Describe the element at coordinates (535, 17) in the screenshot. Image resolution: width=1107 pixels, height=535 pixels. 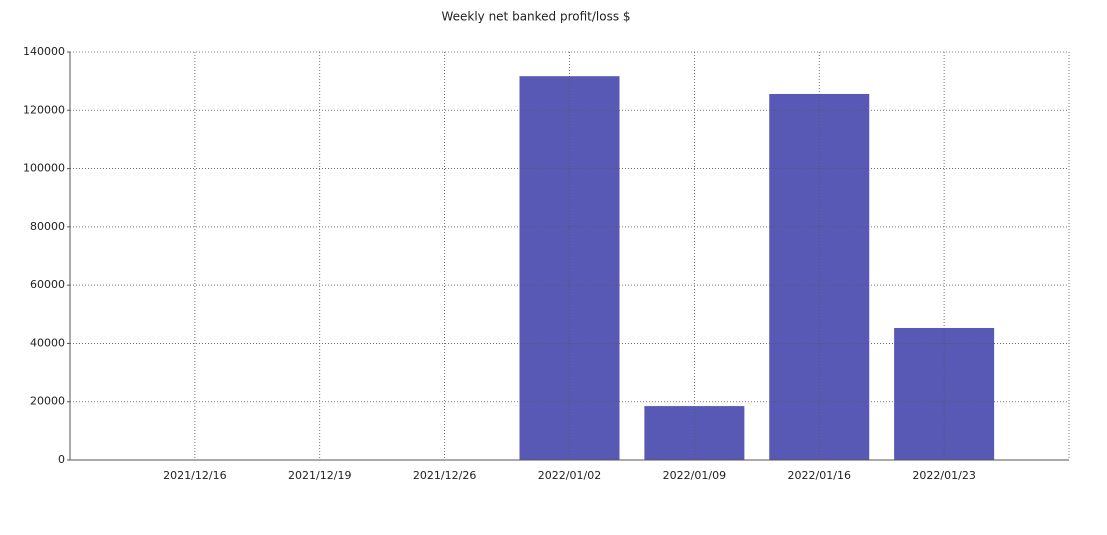
I see `chart-title: Weekly net banked profit/loss $` at that location.